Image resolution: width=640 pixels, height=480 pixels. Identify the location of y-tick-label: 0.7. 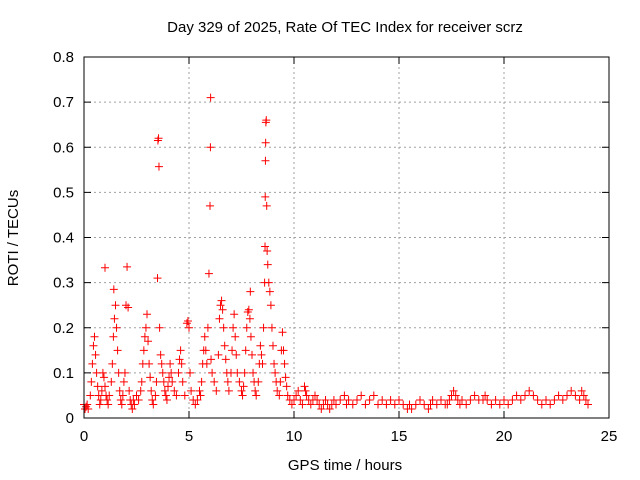
(63, 102).